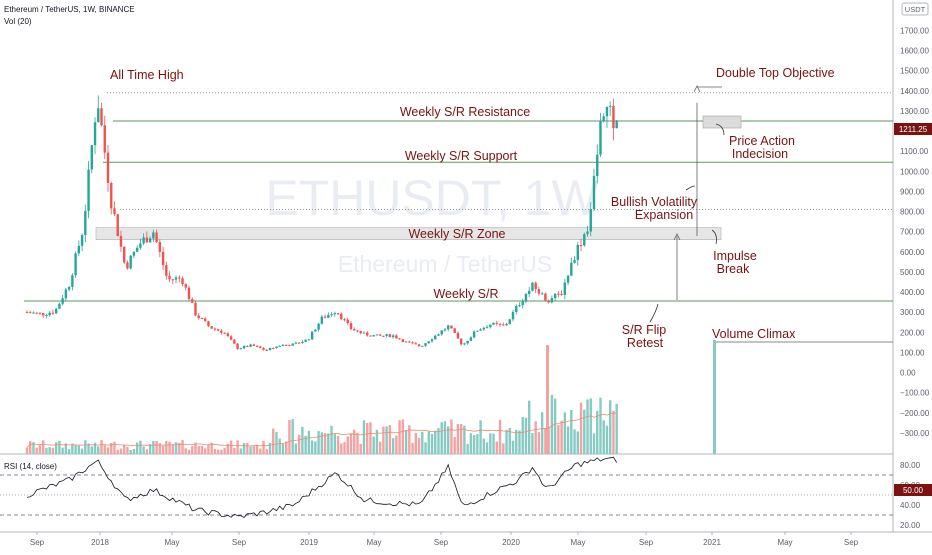  I want to click on price-tick: 200.00, so click(912, 332).